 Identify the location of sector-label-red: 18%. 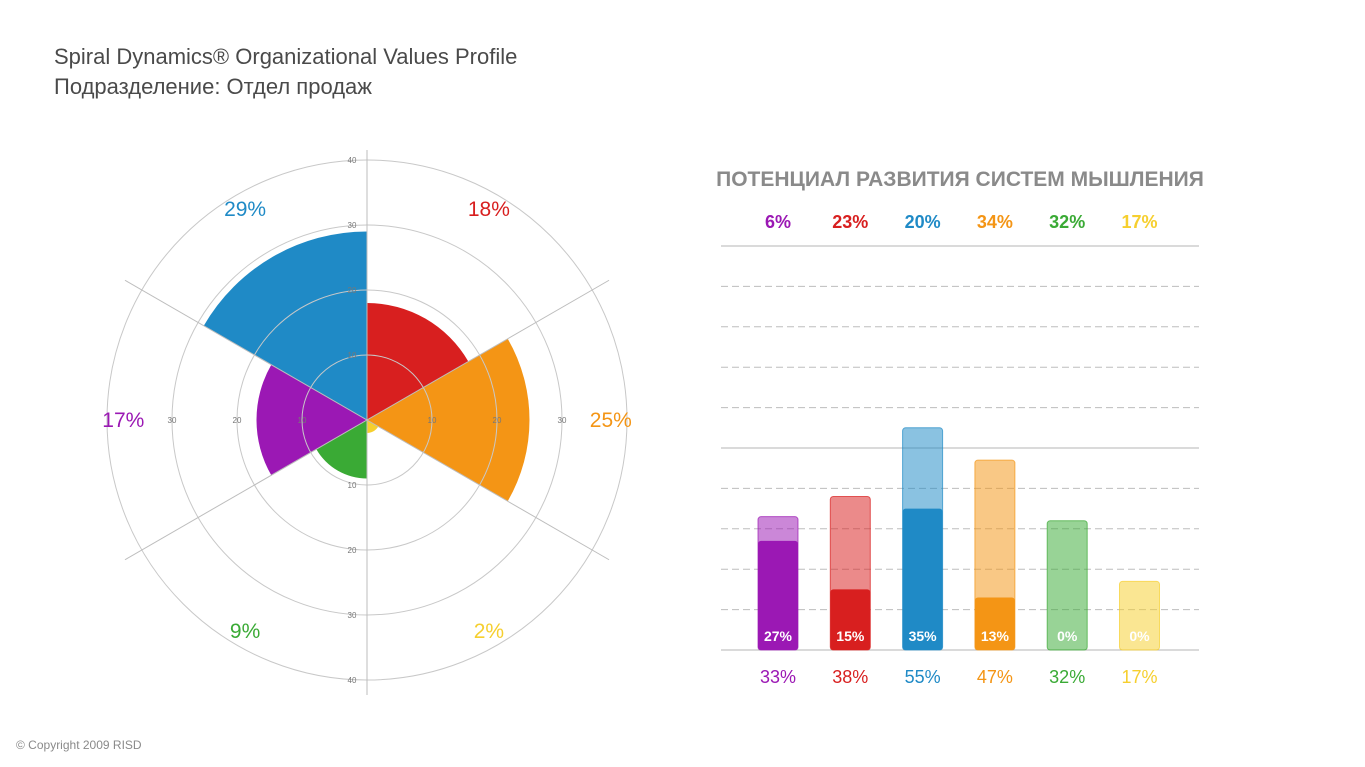
(489, 209).